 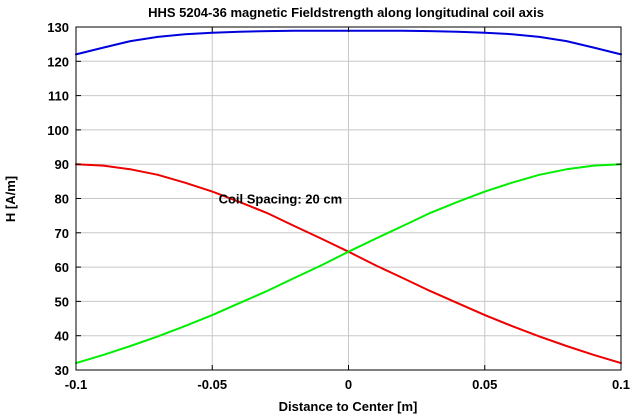 I want to click on y-tick-label: 60, so click(x=62, y=267).